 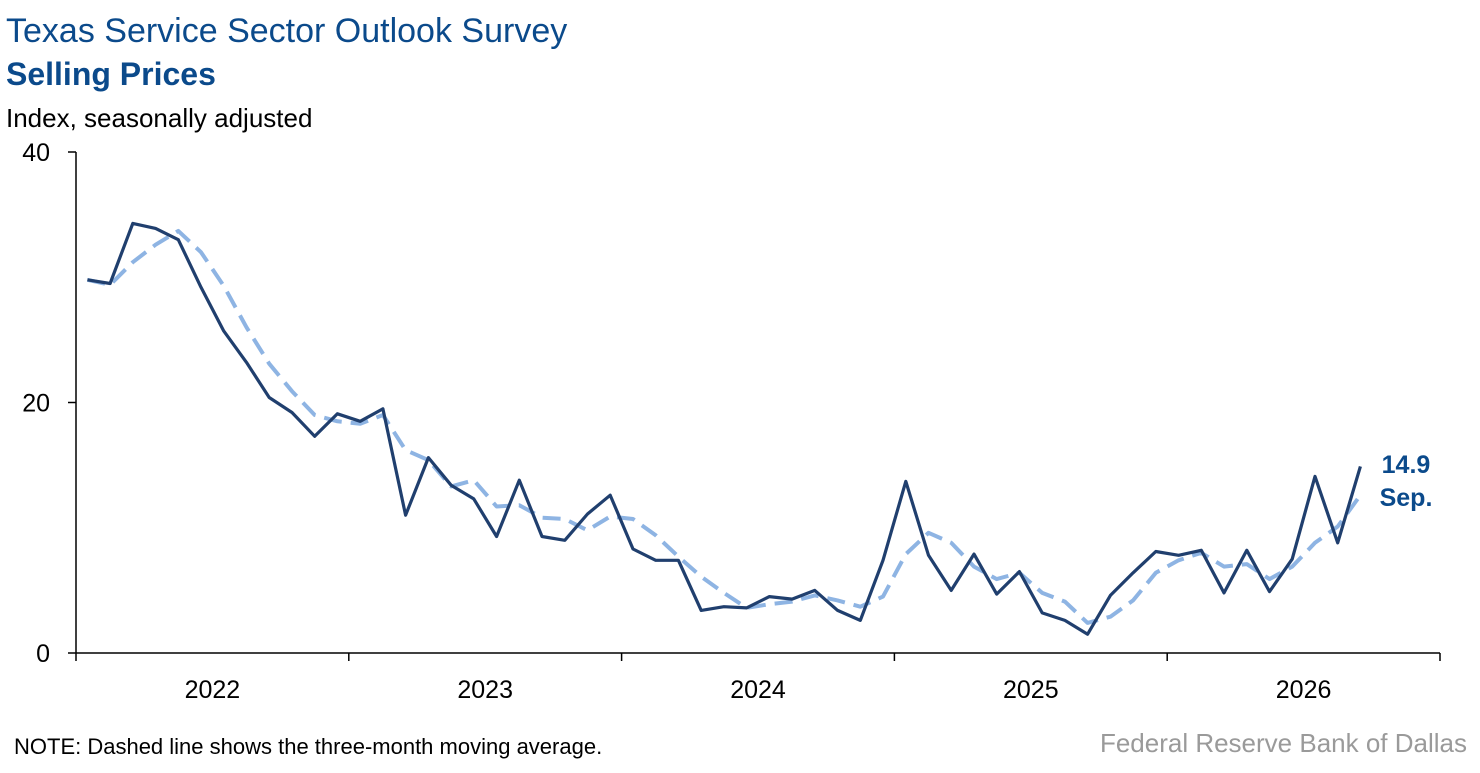 I want to click on end-value-label: 14.9, so click(x=1406, y=465).